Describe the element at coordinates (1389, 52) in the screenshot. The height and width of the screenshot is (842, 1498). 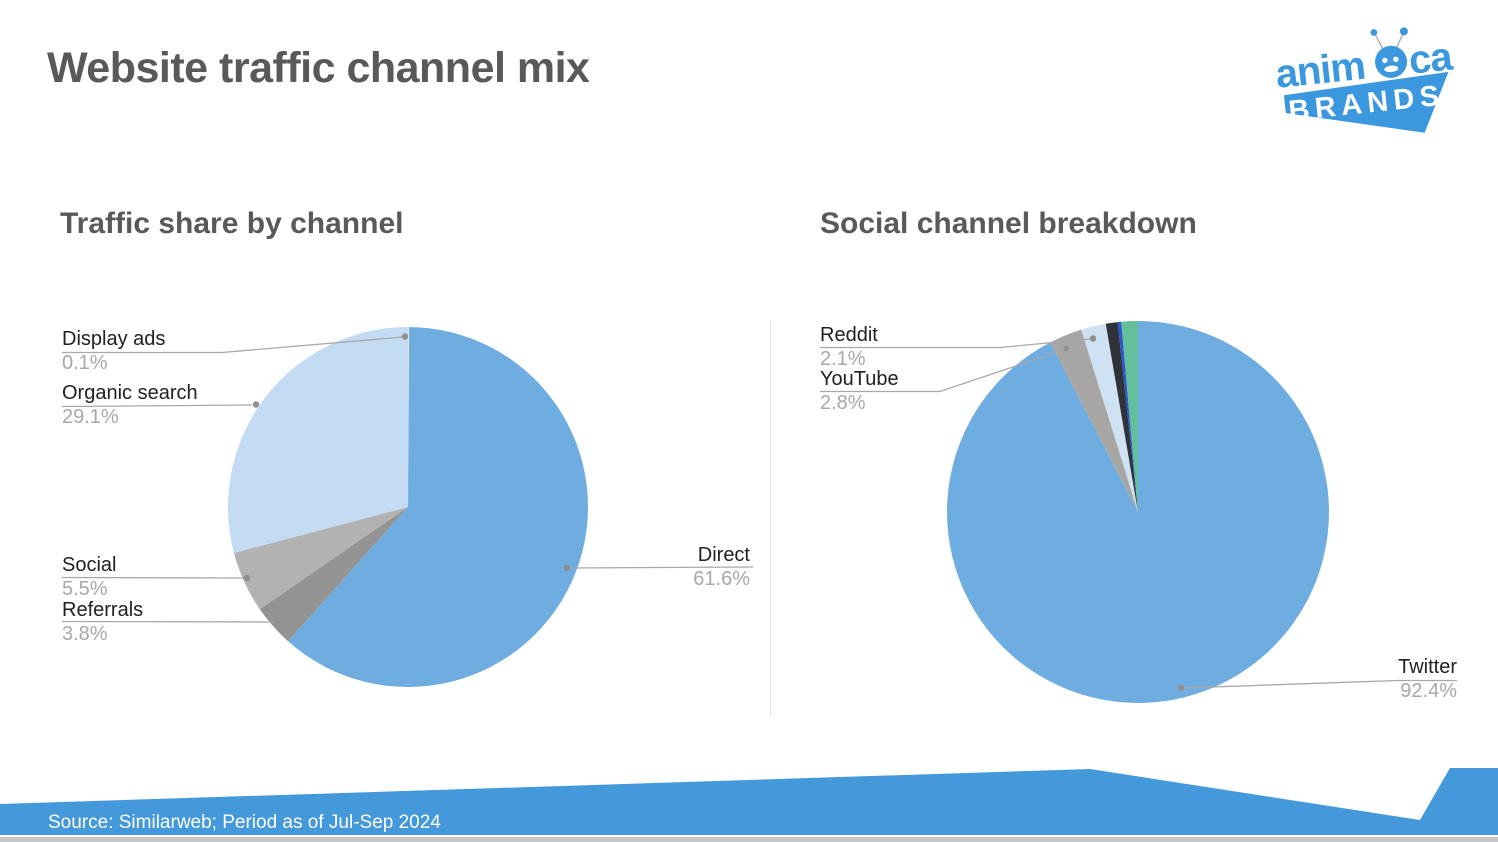
I see `mascot-icon` at that location.